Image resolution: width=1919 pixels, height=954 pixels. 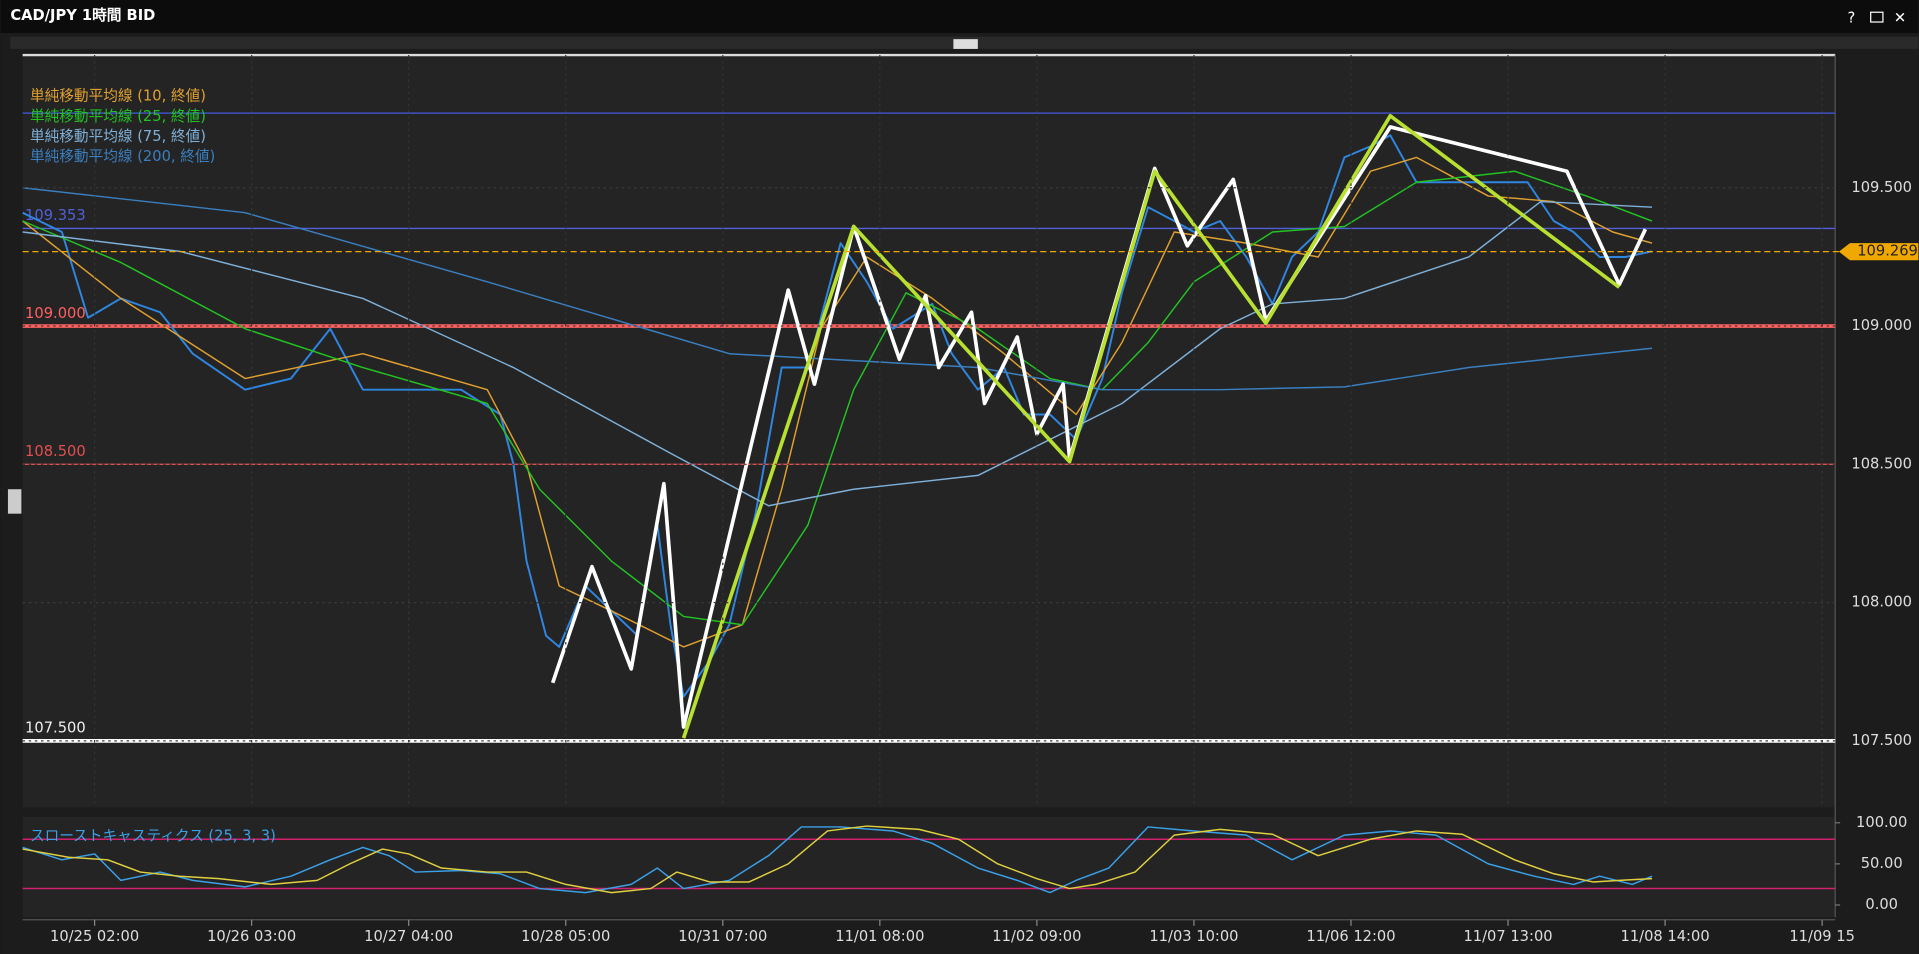 I want to click on y-tick-label: 0.00, so click(x=1881, y=904).